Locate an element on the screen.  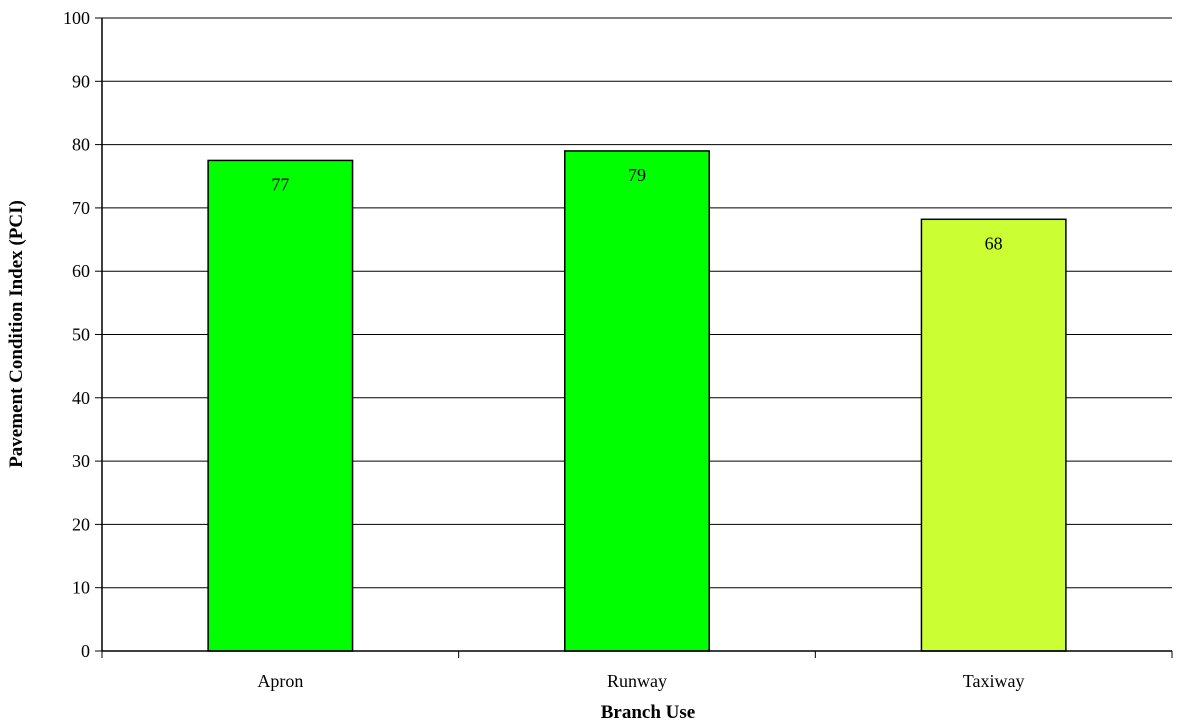
y-tick-label: 30 is located at coordinates (81, 461).